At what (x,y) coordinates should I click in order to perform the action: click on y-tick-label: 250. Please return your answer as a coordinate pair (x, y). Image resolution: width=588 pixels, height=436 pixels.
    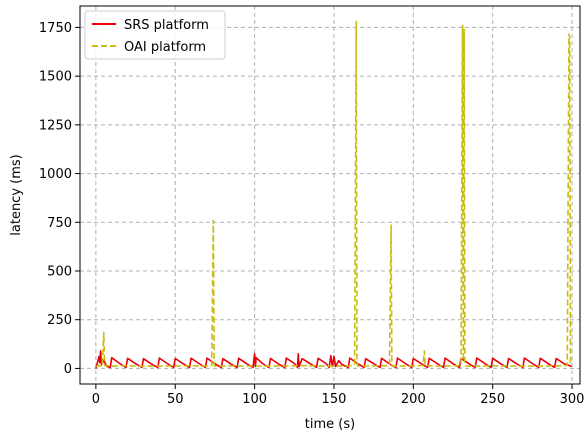
    Looking at the image, I should click on (59, 320).